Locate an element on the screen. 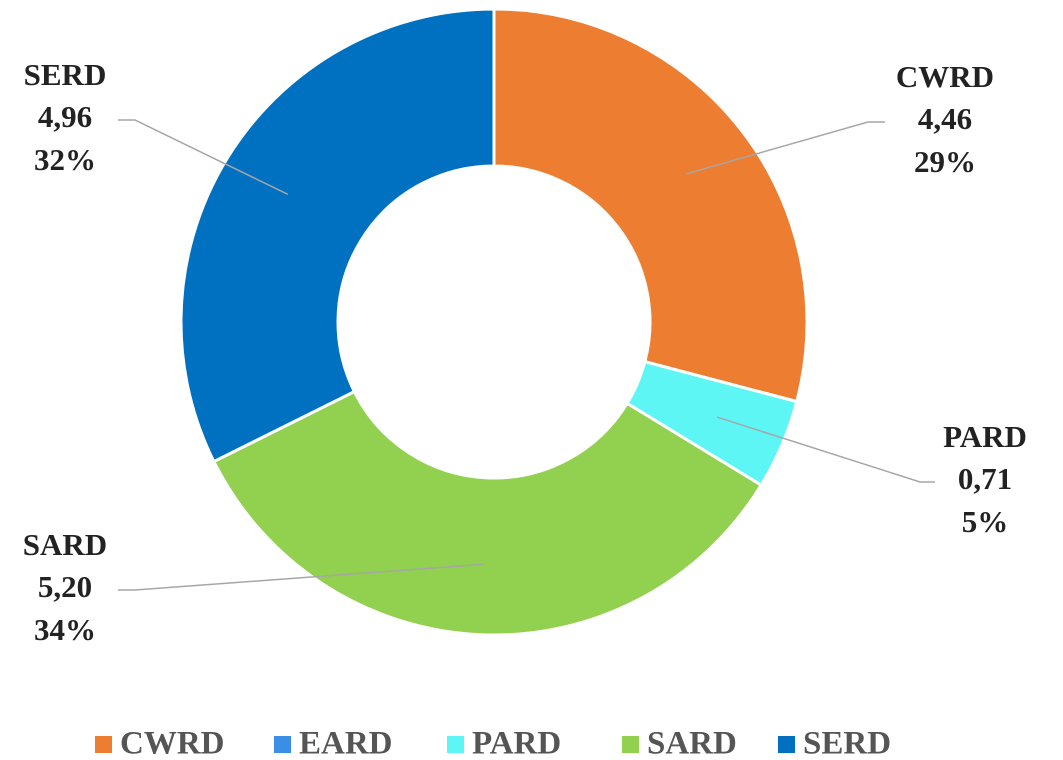  data-label-name: SERD is located at coordinates (65, 74).